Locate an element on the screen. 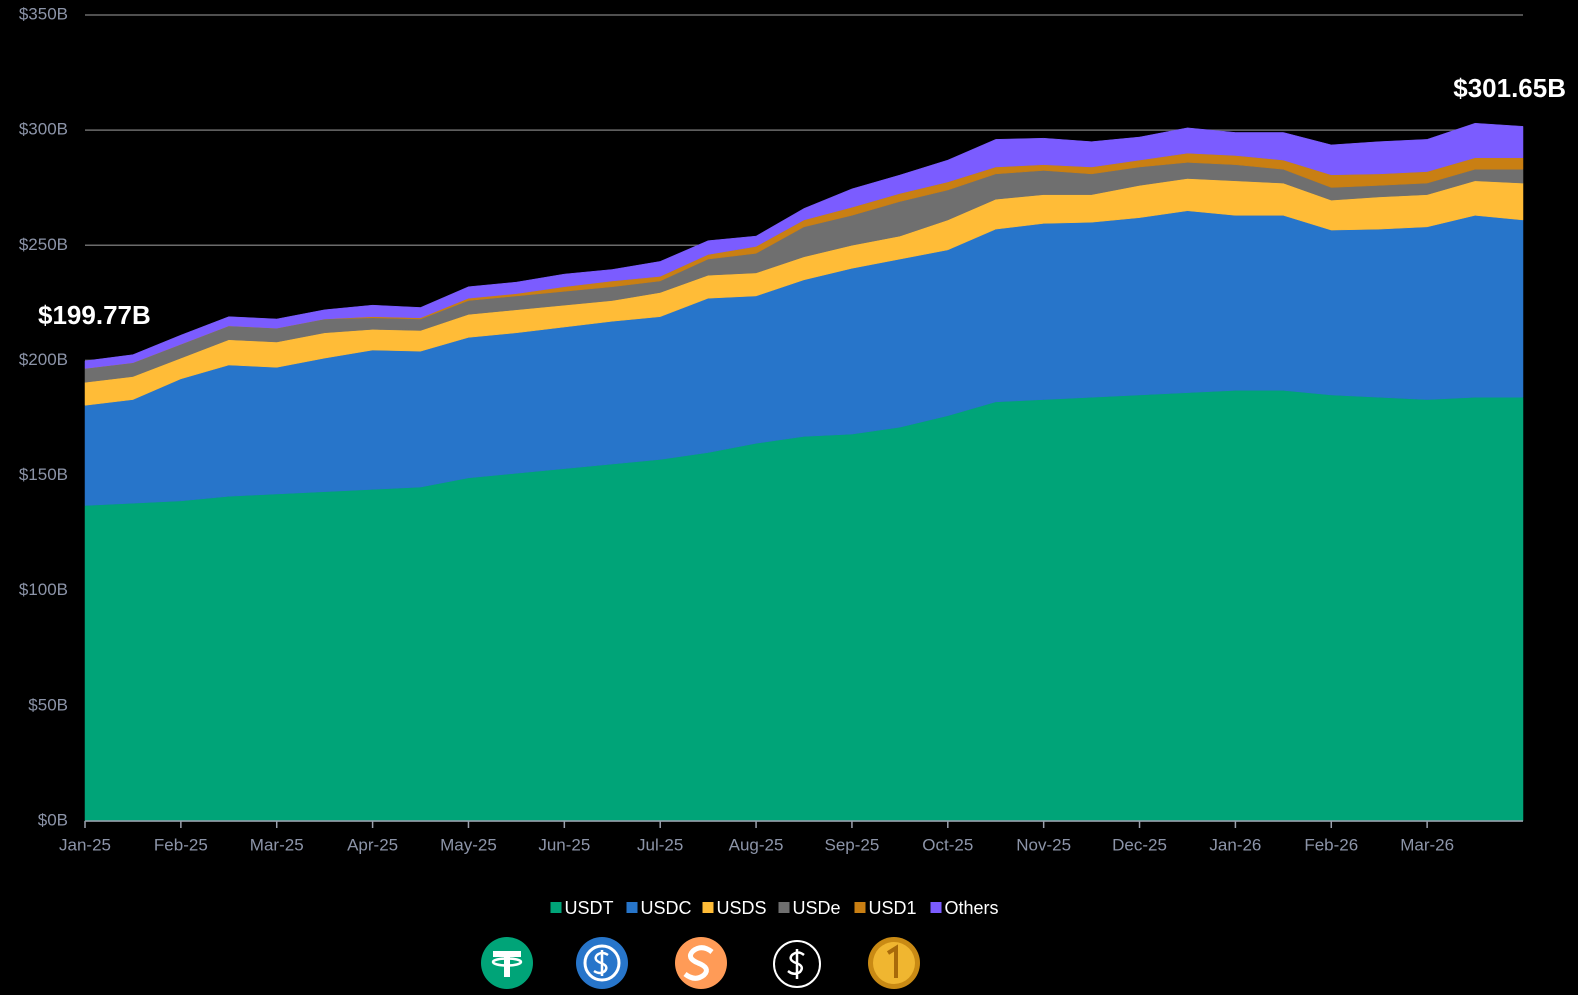  legend-label: USDT is located at coordinates (589, 908).